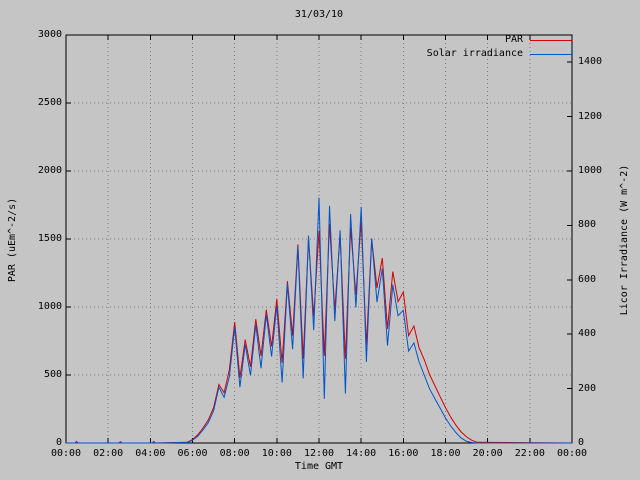  What do you see at coordinates (587, 279) in the screenshot?
I see `y-right-tick-label: 600` at bounding box center [587, 279].